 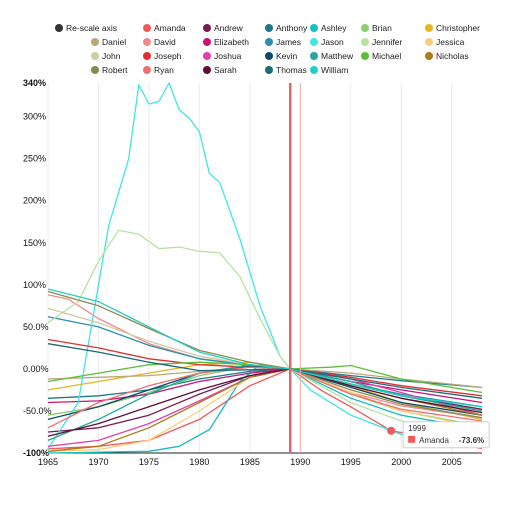 I want to click on series-line-kevin, so click(x=265, y=393).